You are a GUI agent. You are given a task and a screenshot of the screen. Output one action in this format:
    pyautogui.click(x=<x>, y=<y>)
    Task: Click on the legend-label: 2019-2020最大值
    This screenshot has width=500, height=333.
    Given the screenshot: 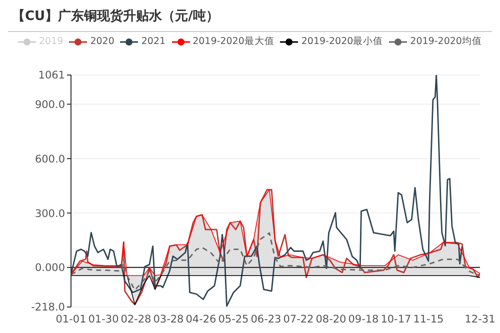 What is the action you would take?
    pyautogui.click(x=233, y=41)
    